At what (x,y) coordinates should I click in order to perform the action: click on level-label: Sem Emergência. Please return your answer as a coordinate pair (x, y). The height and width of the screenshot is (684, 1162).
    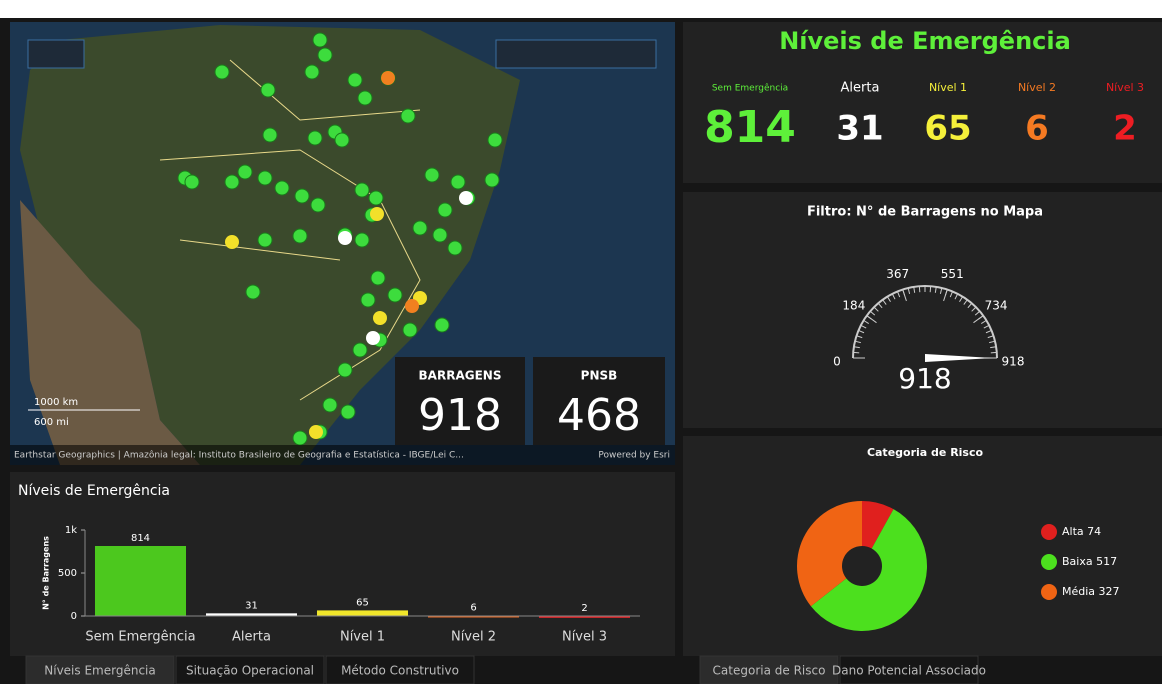
    Looking at the image, I should click on (750, 88).